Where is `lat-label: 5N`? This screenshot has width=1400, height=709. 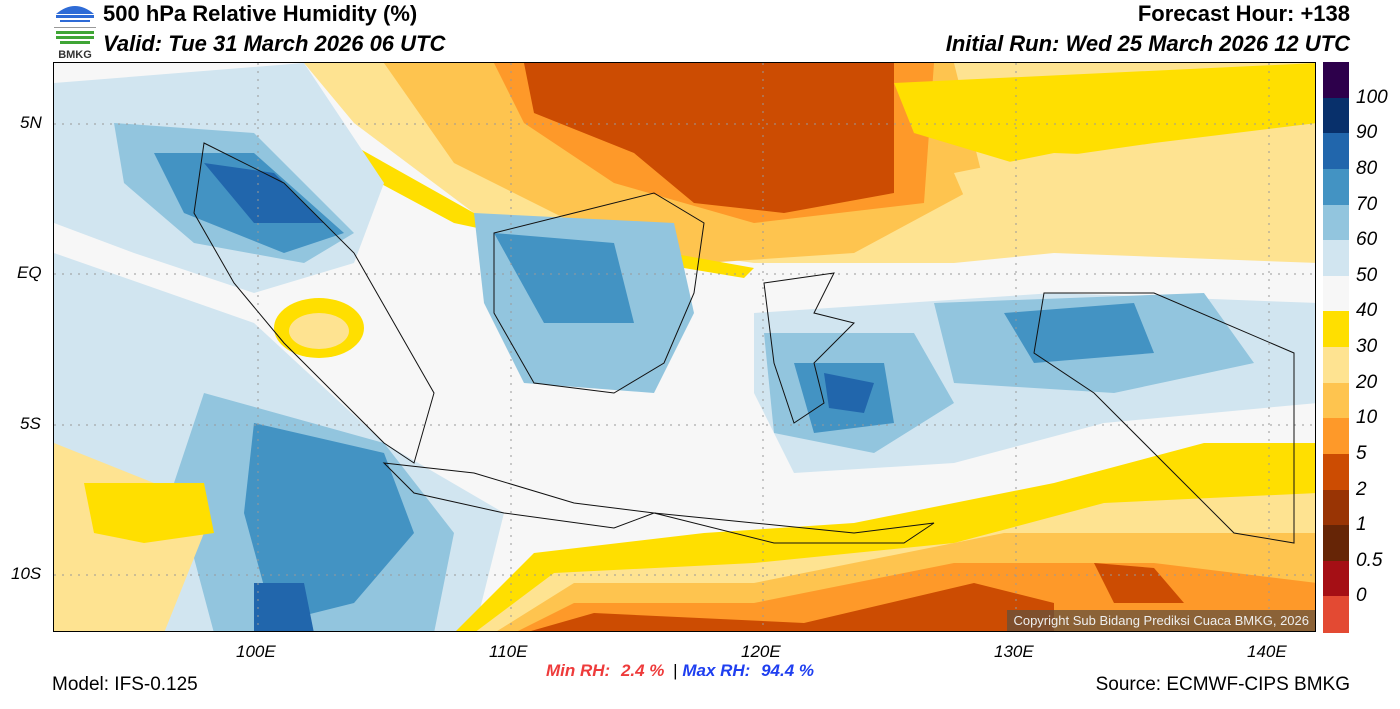
lat-label: 5N is located at coordinates (31, 122).